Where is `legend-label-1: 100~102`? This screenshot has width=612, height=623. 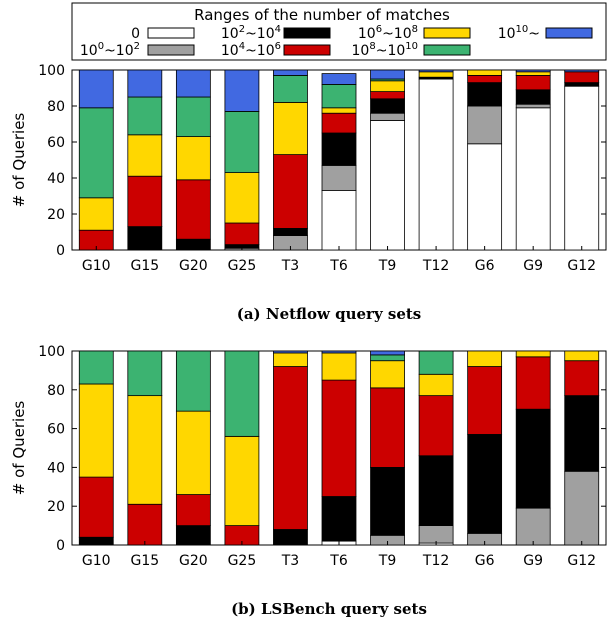 legend-label-1: 100~102 is located at coordinates (110, 50).